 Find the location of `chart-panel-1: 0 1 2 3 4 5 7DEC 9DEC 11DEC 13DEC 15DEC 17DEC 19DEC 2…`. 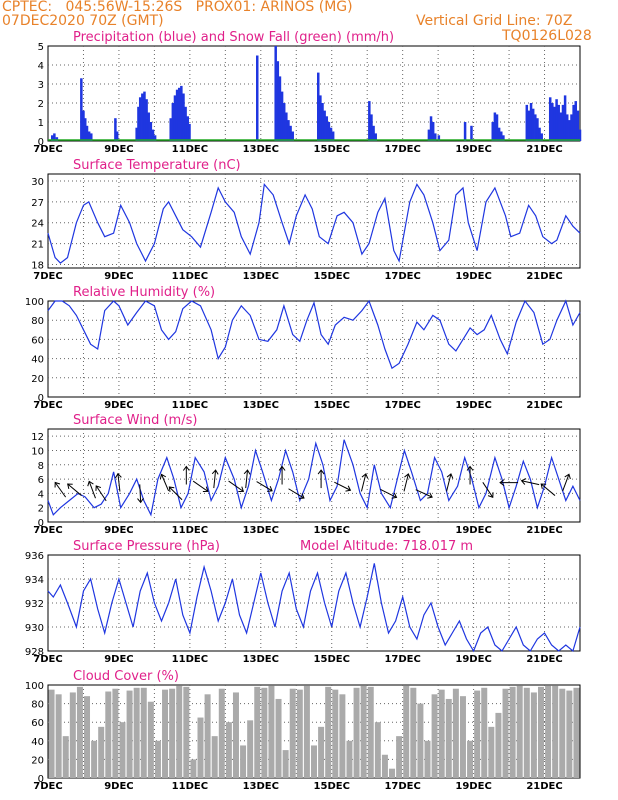

chart-panel-1: 0 1 2 3 4 5 7DEC 9DEC 11DEC 13DEC 15DEC 17DEC 19DEC 2… is located at coordinates (307, 92).